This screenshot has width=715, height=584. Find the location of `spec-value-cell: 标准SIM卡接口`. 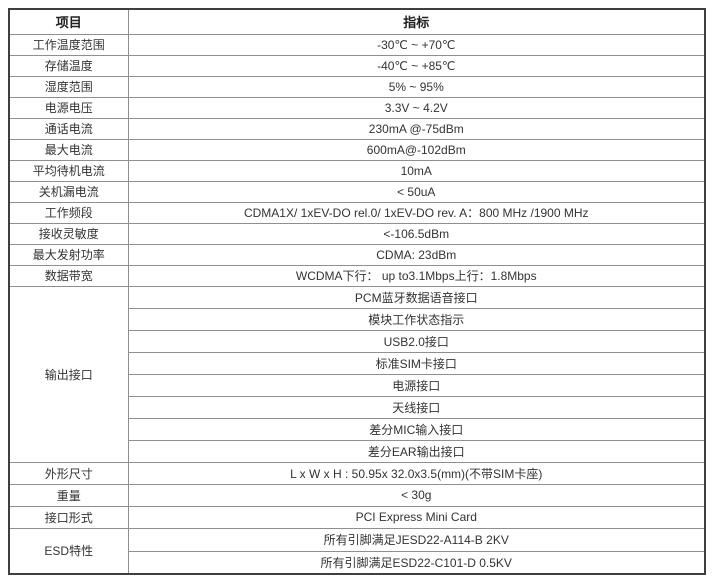

spec-value-cell: 标准SIM卡接口 is located at coordinates (416, 363).